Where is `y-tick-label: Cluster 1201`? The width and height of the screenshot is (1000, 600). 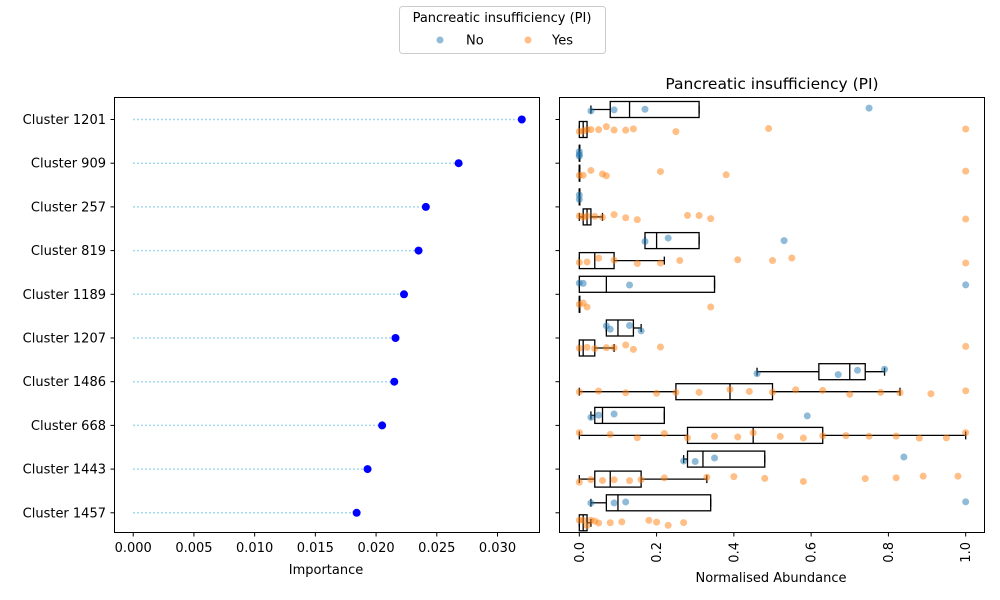 y-tick-label: Cluster 1201 is located at coordinates (64, 120).